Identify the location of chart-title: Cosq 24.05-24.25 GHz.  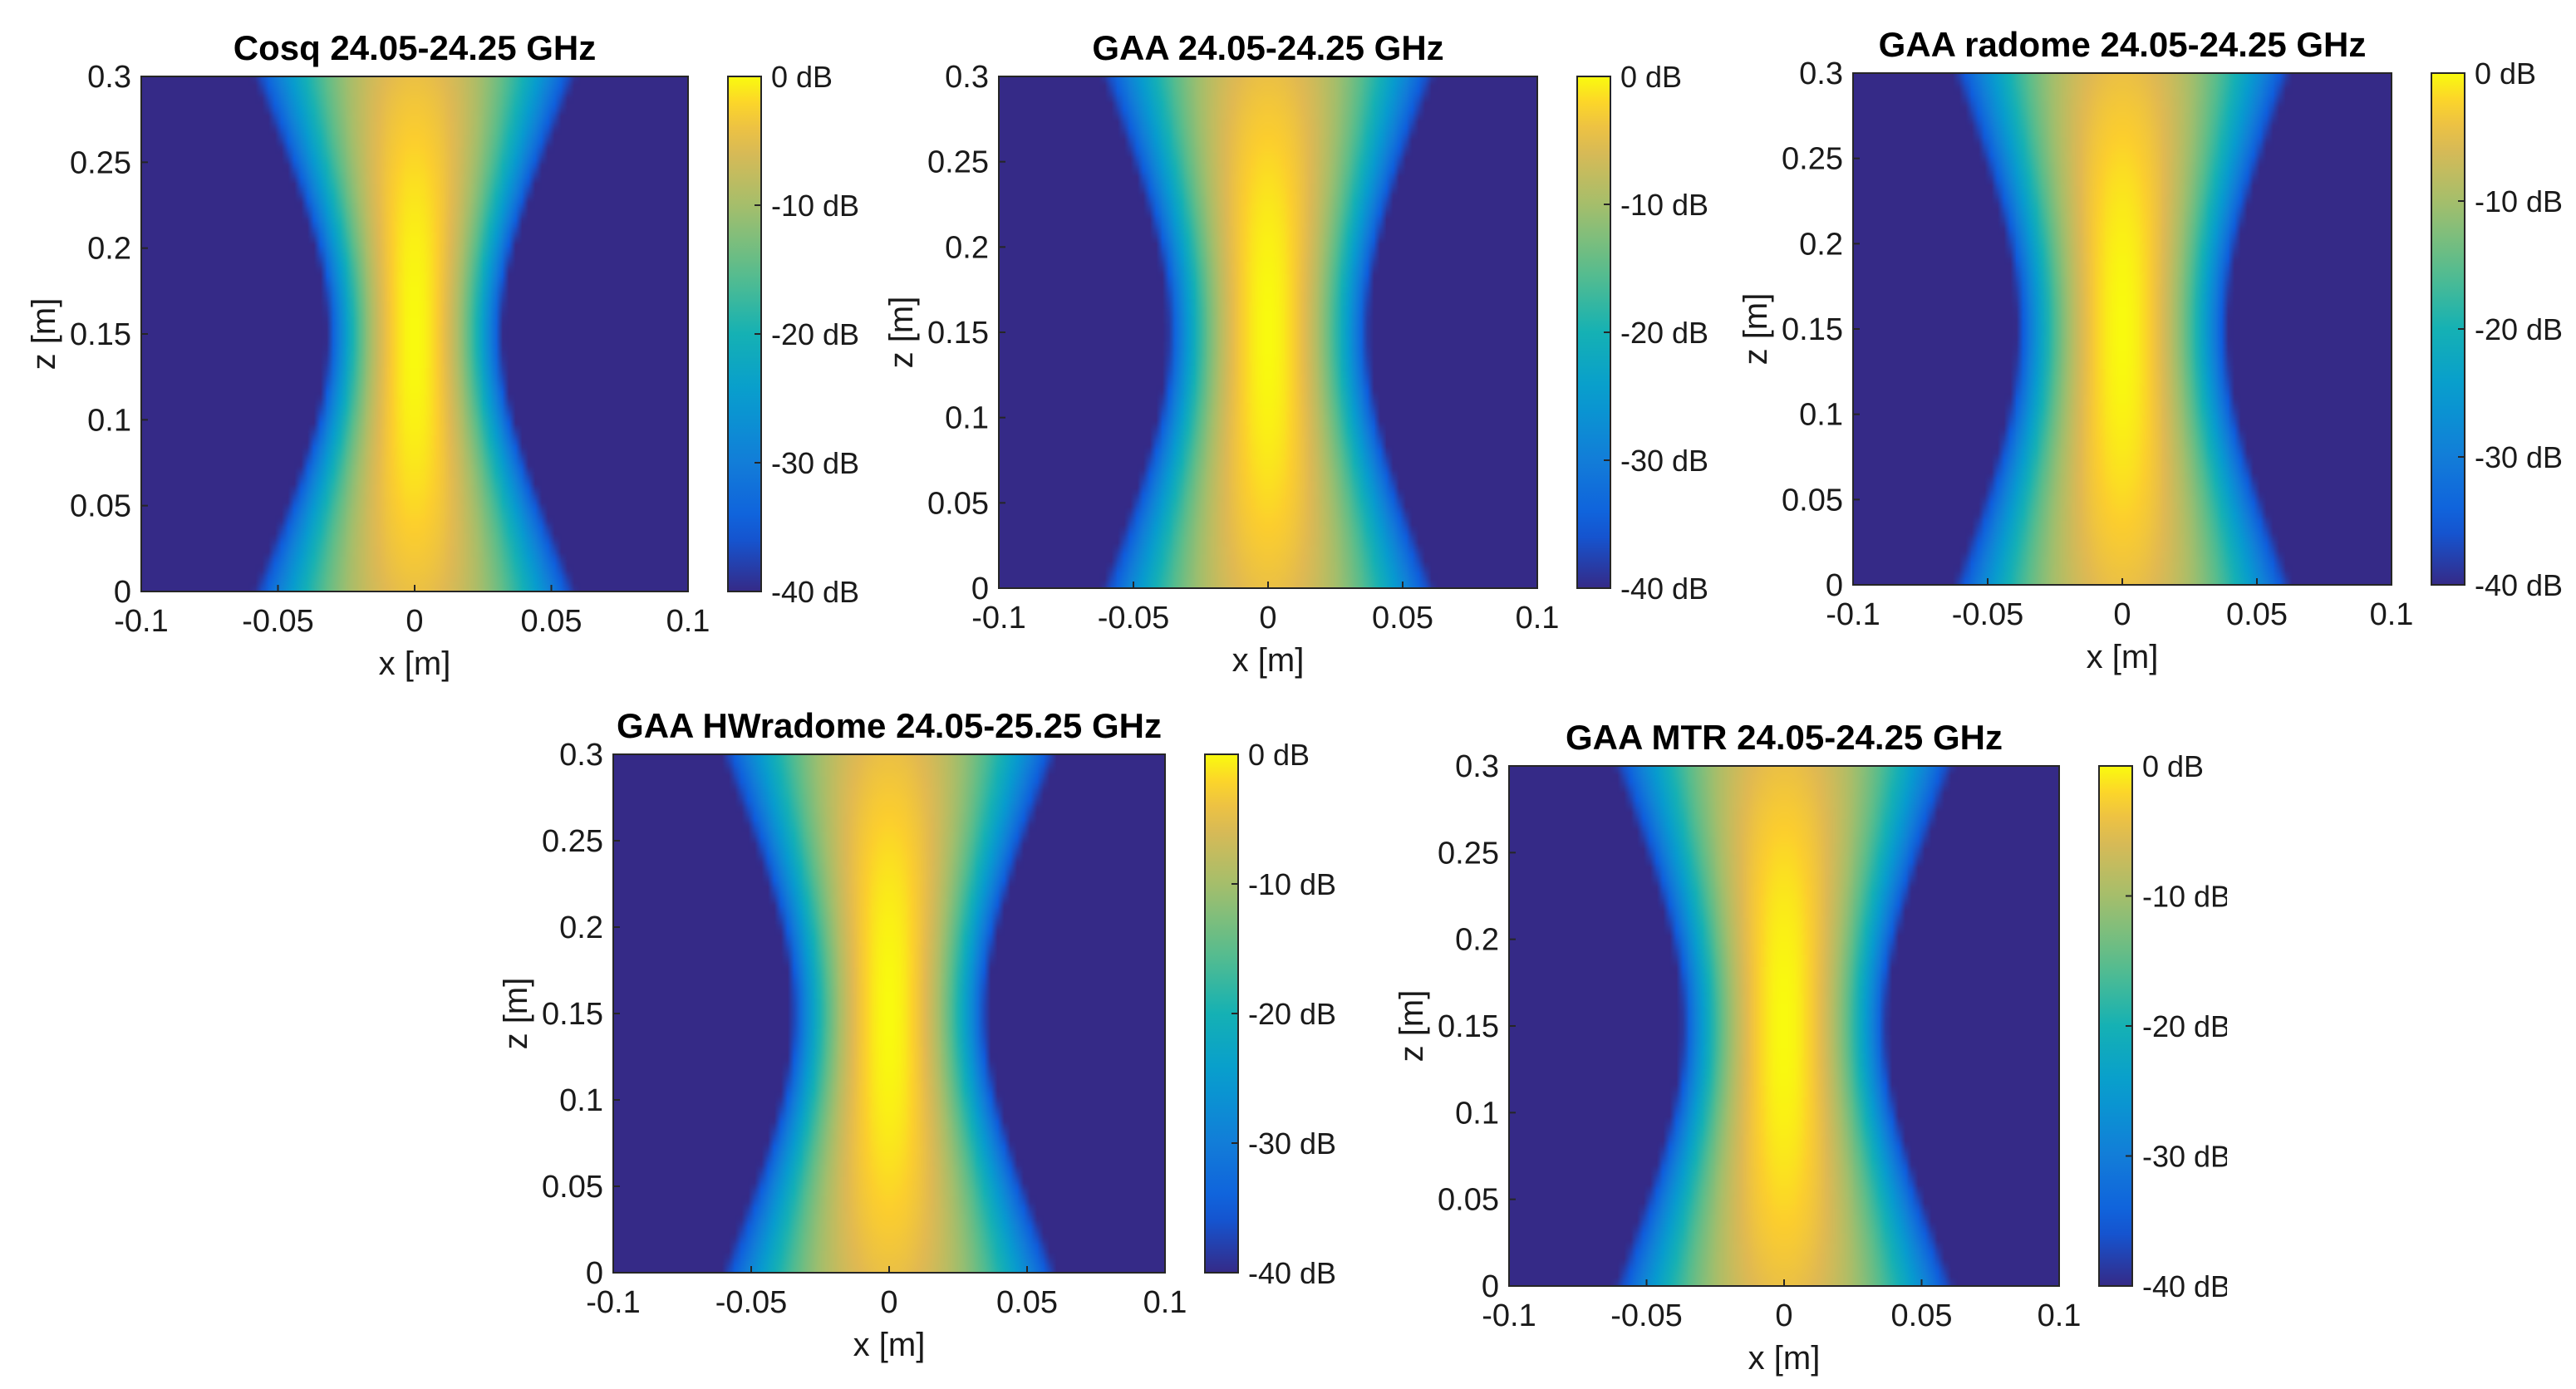
(415, 47).